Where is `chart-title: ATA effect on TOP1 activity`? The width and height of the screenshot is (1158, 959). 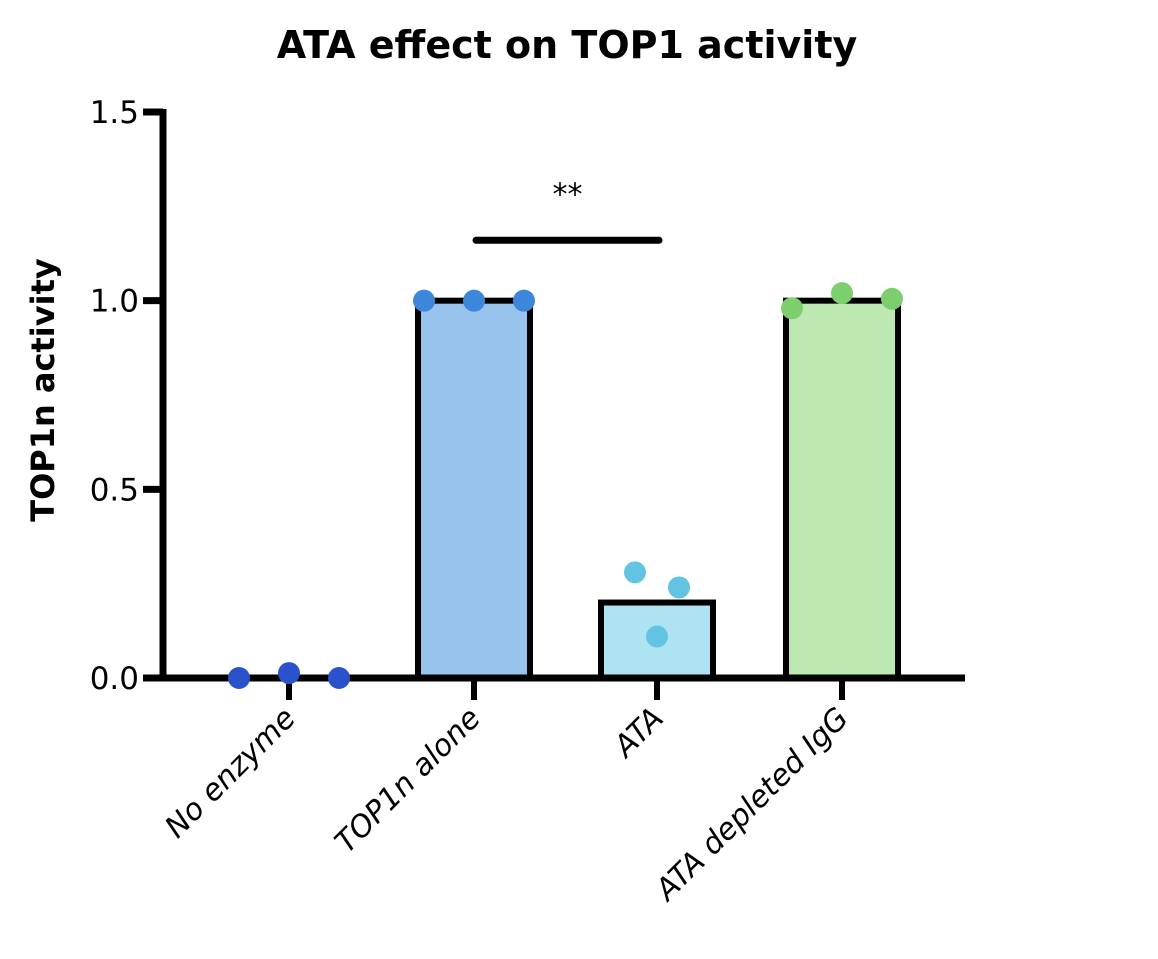 chart-title: ATA effect on TOP1 activity is located at coordinates (567, 45).